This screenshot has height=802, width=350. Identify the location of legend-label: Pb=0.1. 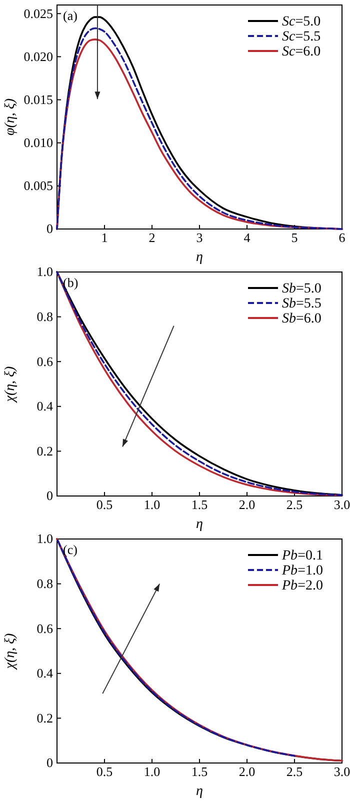
(302, 556).